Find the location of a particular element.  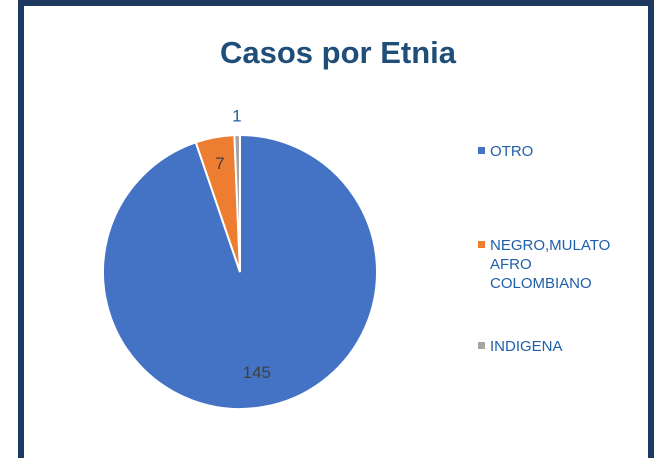

data-label: 145 is located at coordinates (257, 372).